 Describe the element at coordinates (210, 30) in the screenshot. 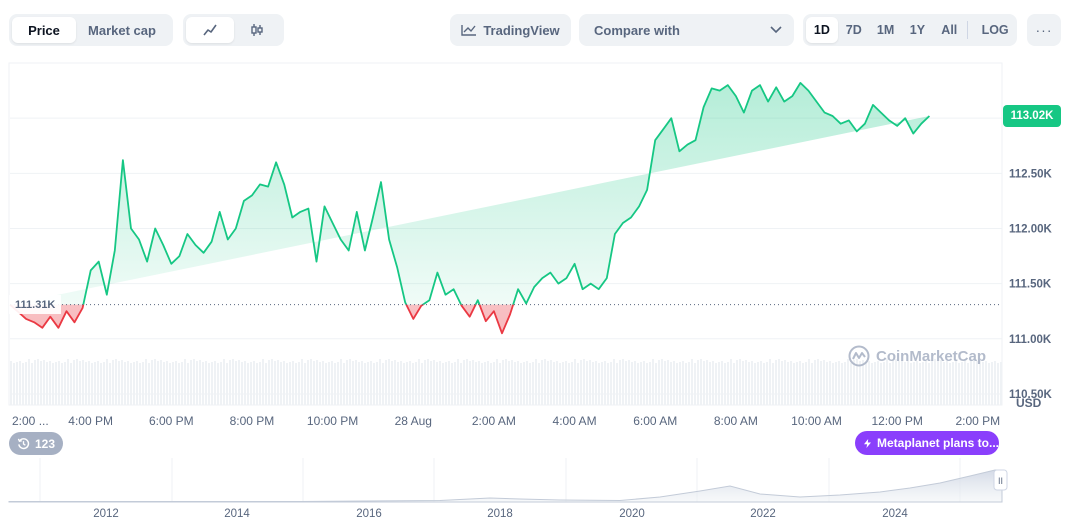

I see `line-chart-button` at that location.